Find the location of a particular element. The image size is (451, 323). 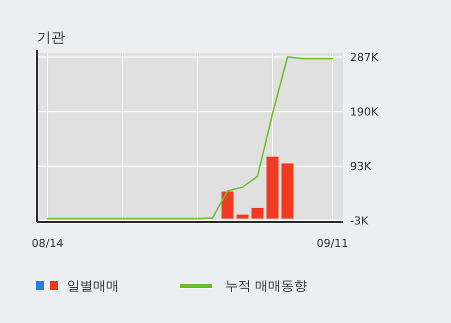

y-tick-label: 93K is located at coordinates (361, 167).